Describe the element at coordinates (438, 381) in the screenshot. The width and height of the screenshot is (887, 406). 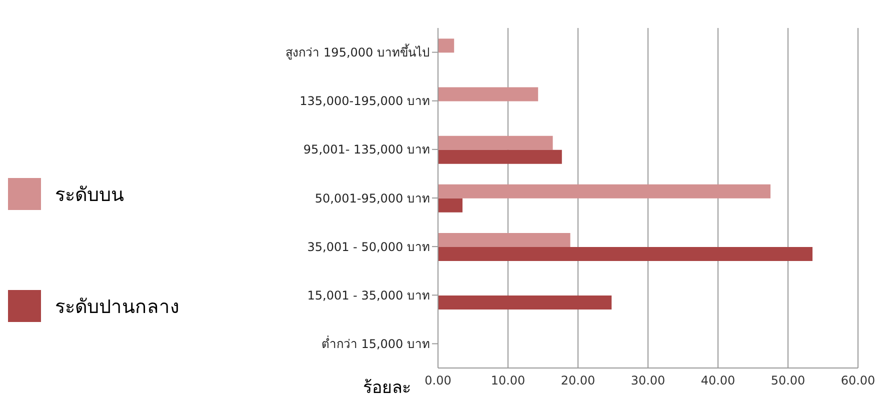
I see `x-tick-label: 0.00` at that location.